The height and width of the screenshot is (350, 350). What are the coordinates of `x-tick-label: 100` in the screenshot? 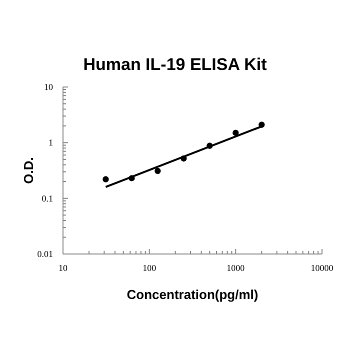 It's located at (149, 268).